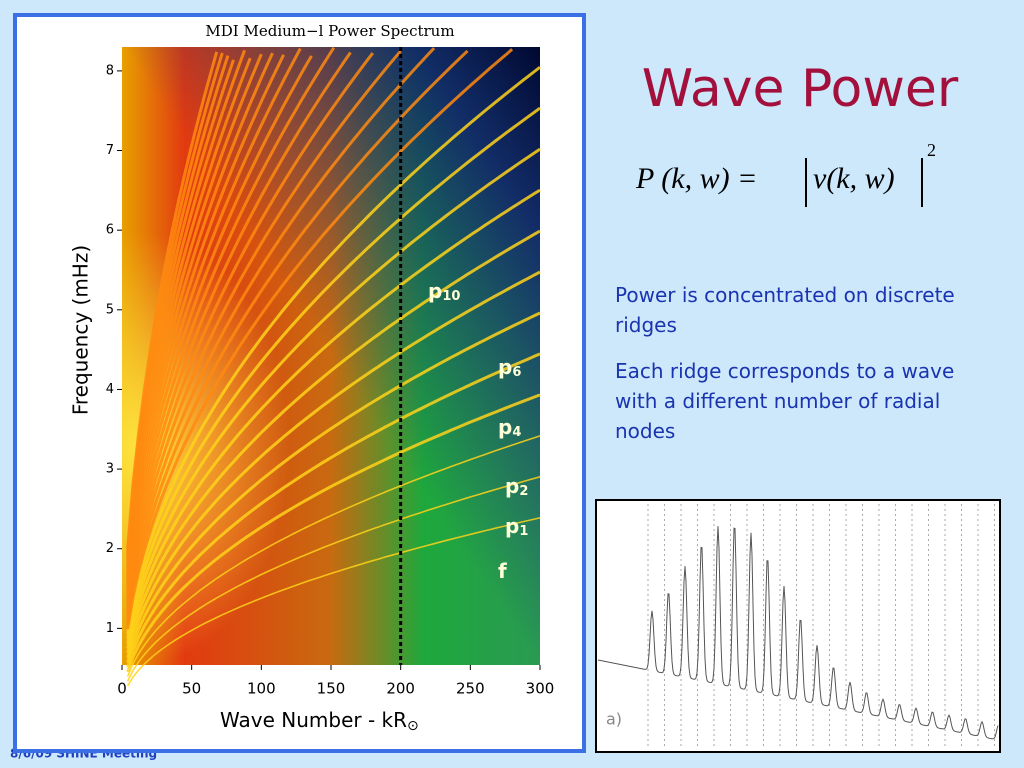 Image resolution: width=1024 pixels, height=768 pixels. What do you see at coordinates (329, 31) in the screenshot?
I see `spectrum-title: MDI Medium−l Power Spectrum` at bounding box center [329, 31].